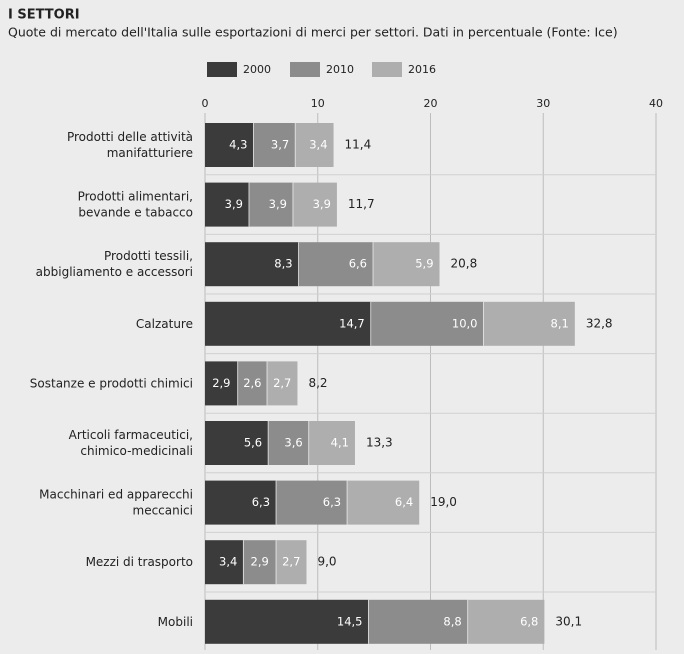 Image resolution: width=684 pixels, height=654 pixels. What do you see at coordinates (464, 264) in the screenshot?
I see `total-label: 20,8` at bounding box center [464, 264].